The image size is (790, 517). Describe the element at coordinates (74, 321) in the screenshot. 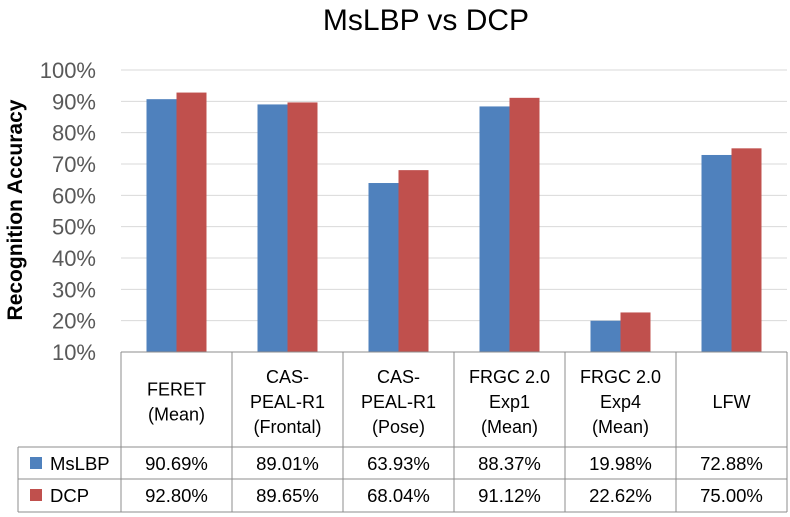

I see `y-tick-label: 20%` at that location.